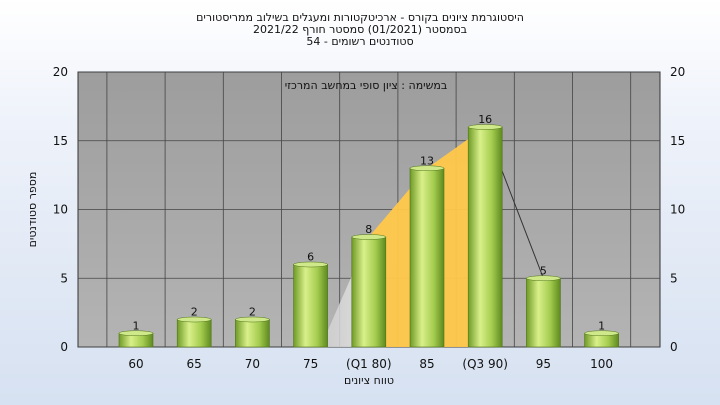 This screenshot has height=405, width=720. I want to click on bar-value-label: 13, so click(427, 160).